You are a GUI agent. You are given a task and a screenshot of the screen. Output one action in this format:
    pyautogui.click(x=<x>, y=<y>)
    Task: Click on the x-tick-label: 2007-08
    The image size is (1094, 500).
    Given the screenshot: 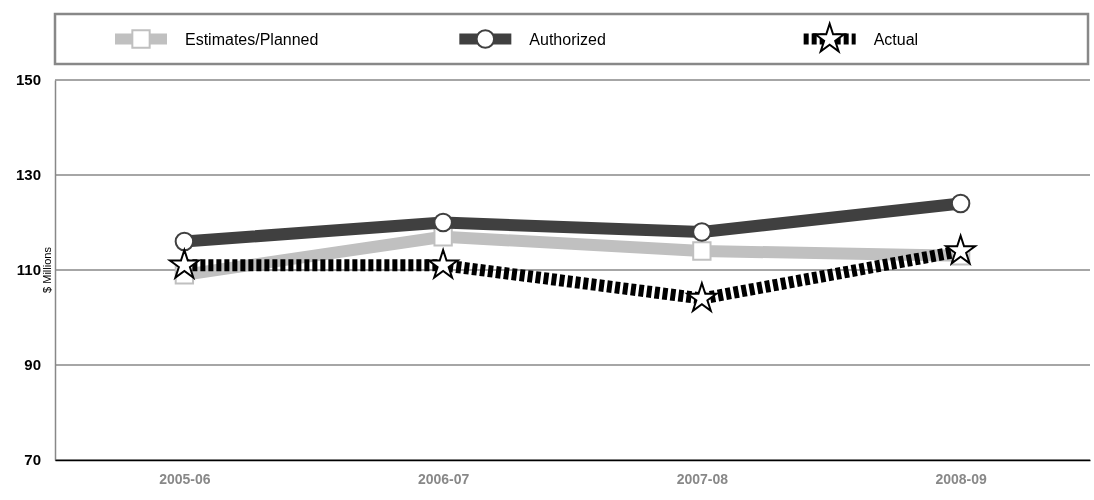 What is the action you would take?
    pyautogui.click(x=702, y=478)
    